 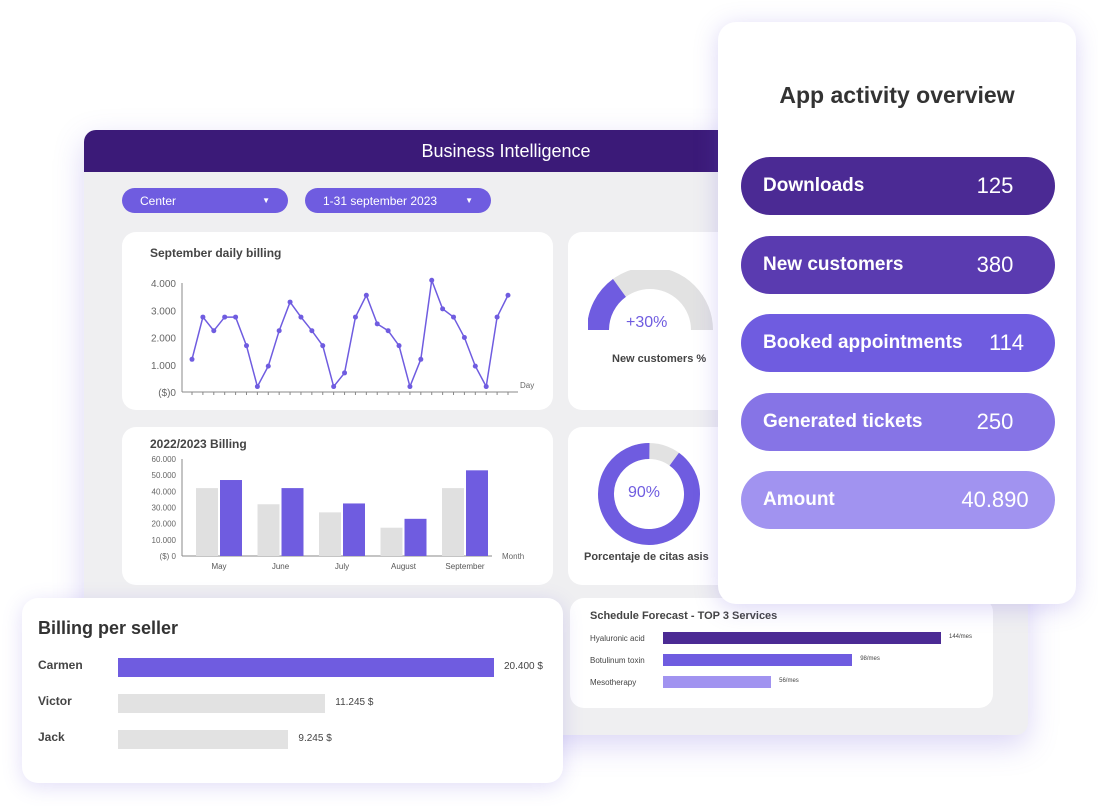 What do you see at coordinates (506, 150) in the screenshot?
I see `dashboard-title: Business Intelligence` at bounding box center [506, 150].